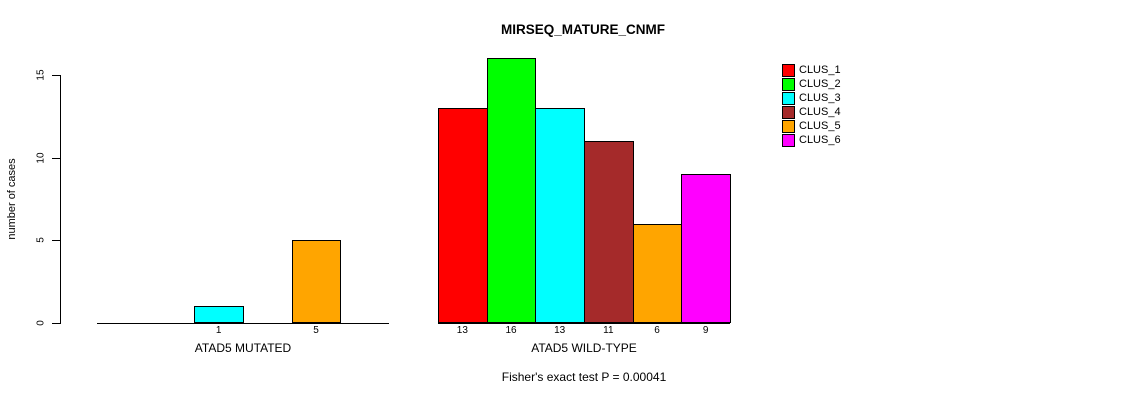  What do you see at coordinates (41, 75) in the screenshot?
I see `y-tick-label: 15` at bounding box center [41, 75].